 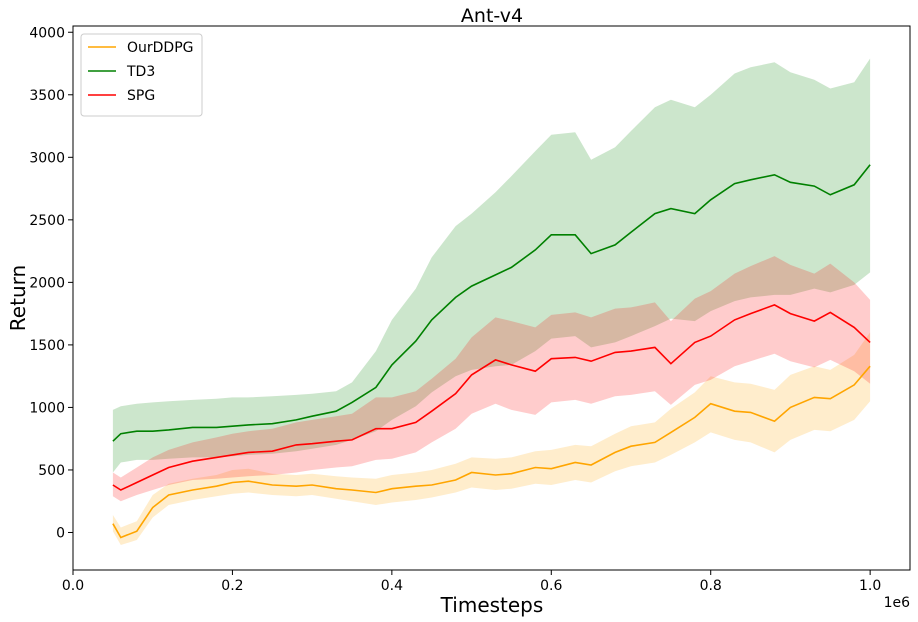 What do you see at coordinates (47, 158) in the screenshot?
I see `y-tick-label: 3000` at bounding box center [47, 158].